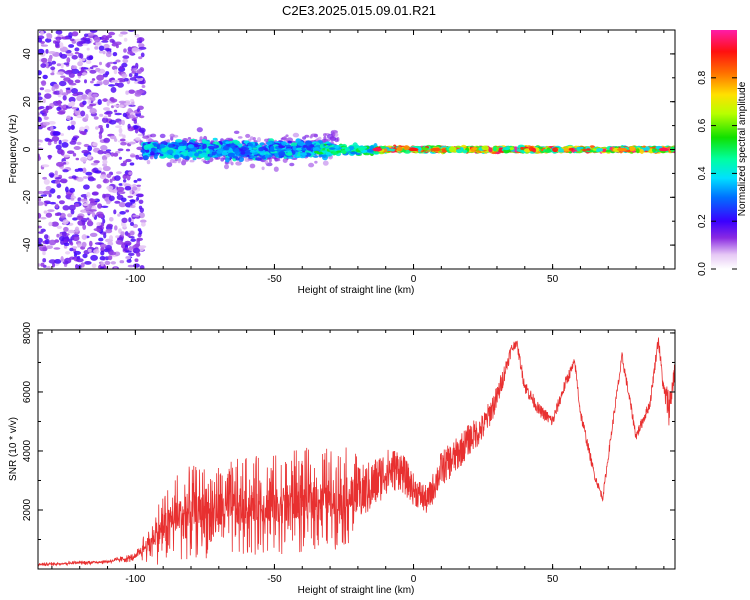  I want to click on spectrogram-x-label: Height of straight line (km), so click(356, 290).